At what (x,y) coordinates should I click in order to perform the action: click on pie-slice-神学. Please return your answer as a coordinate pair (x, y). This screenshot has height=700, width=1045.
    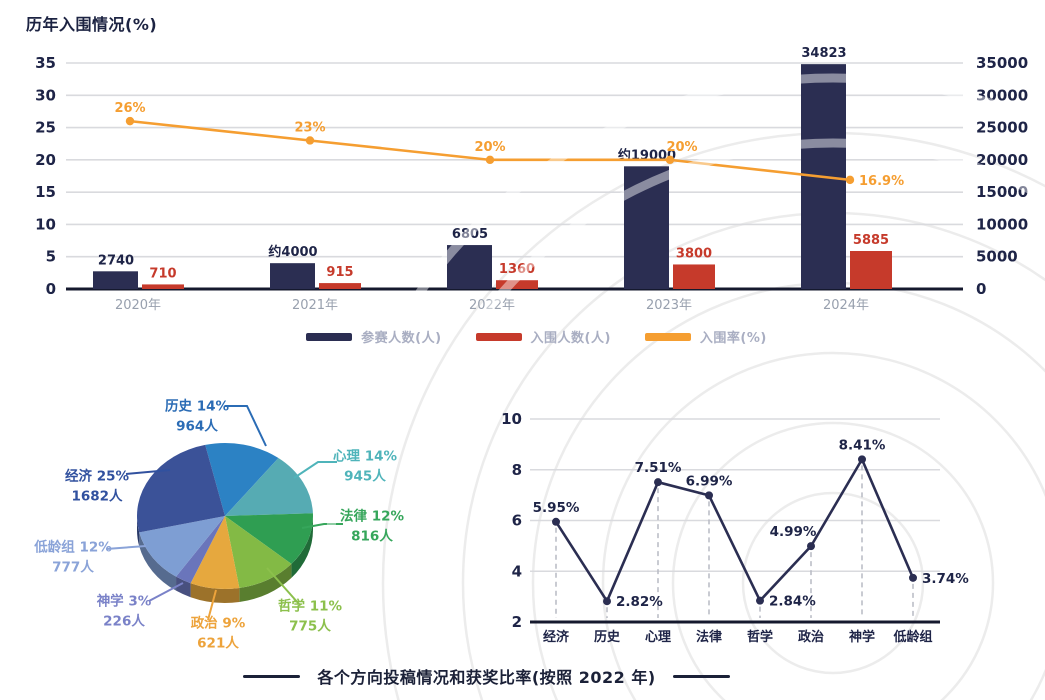
    Looking at the image, I should click on (200, 550).